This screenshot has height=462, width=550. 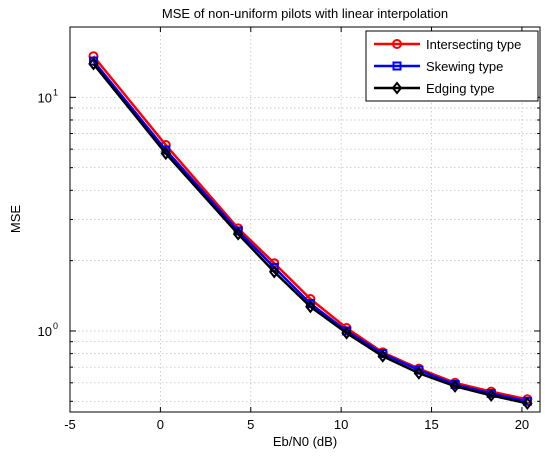 I want to click on legend-label: Skewing type, so click(x=464, y=66).